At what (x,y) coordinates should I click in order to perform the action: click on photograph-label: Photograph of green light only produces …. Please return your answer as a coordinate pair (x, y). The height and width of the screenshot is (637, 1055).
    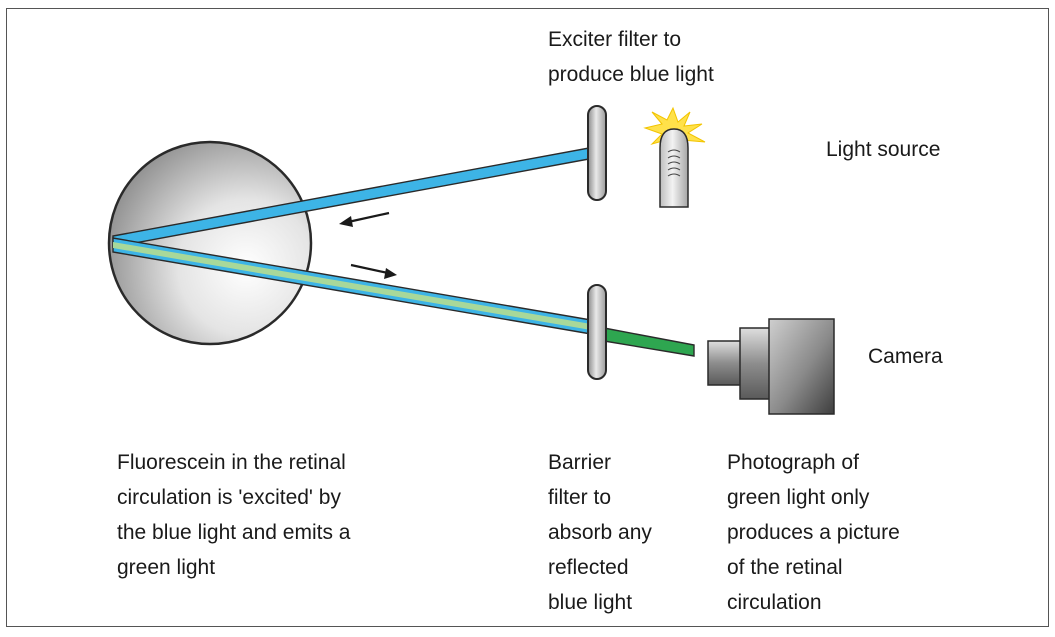
    Looking at the image, I should click on (813, 532).